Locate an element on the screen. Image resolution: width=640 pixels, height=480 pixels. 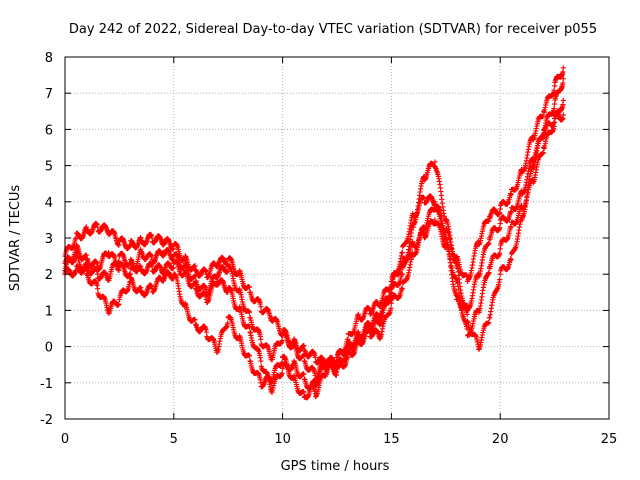
y-tick-label: 6 is located at coordinates (49, 130).